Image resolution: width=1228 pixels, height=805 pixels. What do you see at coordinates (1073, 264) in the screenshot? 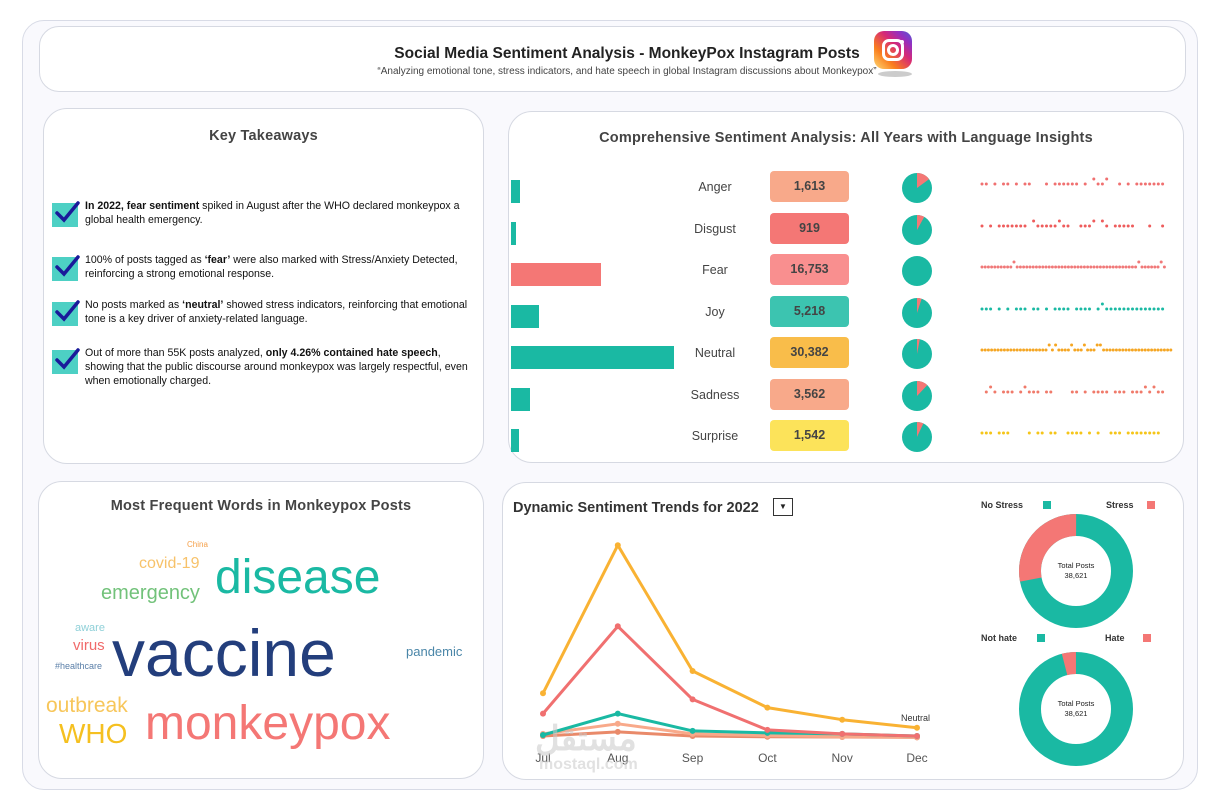
I see `language-dot-strip` at bounding box center [1073, 264].